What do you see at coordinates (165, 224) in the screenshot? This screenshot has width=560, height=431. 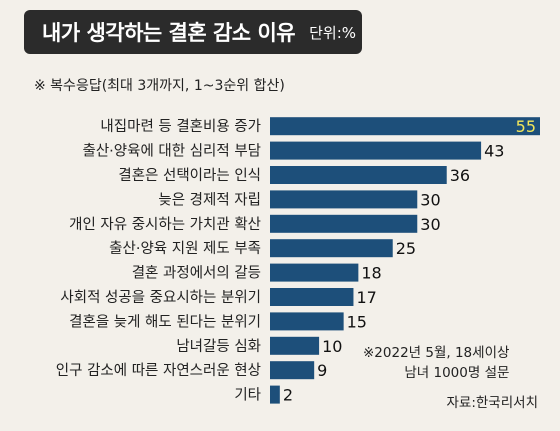 I see `category-label: 개인 자유 중시하는 가치관 확산` at bounding box center [165, 224].